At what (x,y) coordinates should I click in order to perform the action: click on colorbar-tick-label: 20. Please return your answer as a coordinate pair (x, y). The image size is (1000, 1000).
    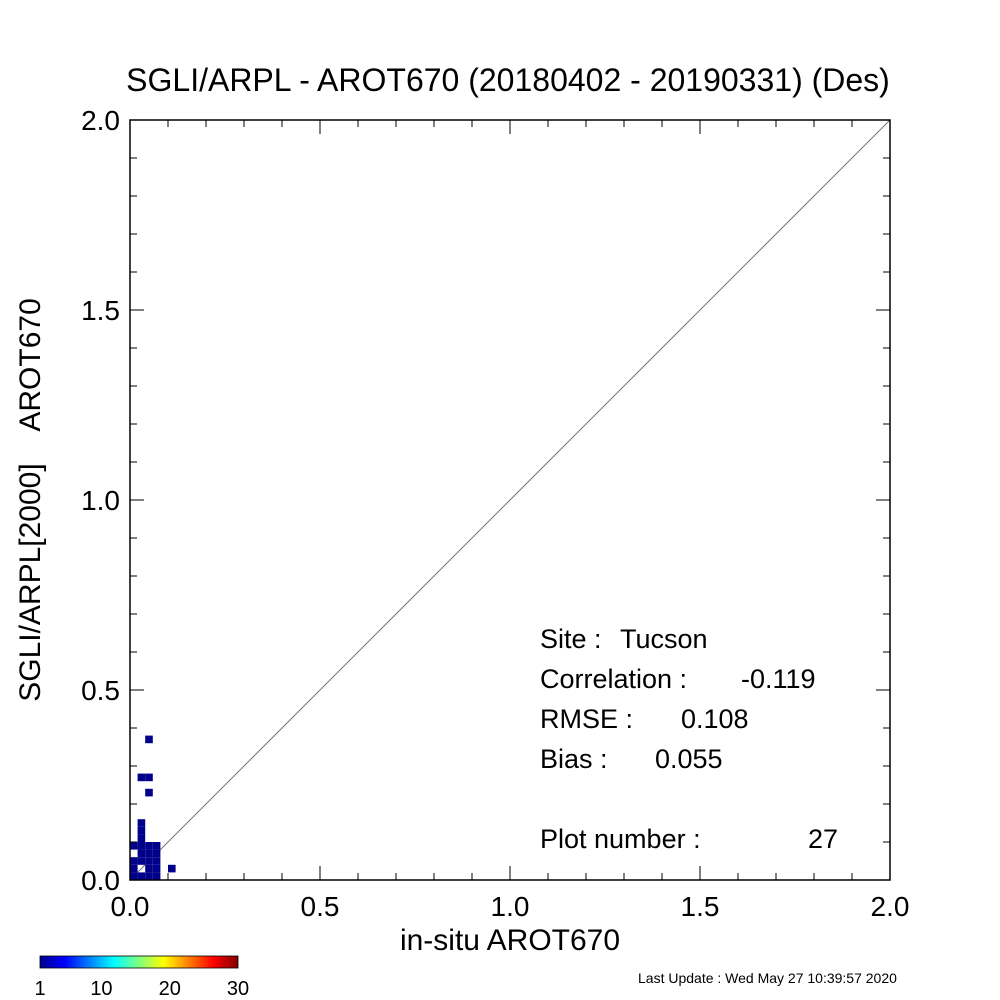
    Looking at the image, I should click on (170, 989).